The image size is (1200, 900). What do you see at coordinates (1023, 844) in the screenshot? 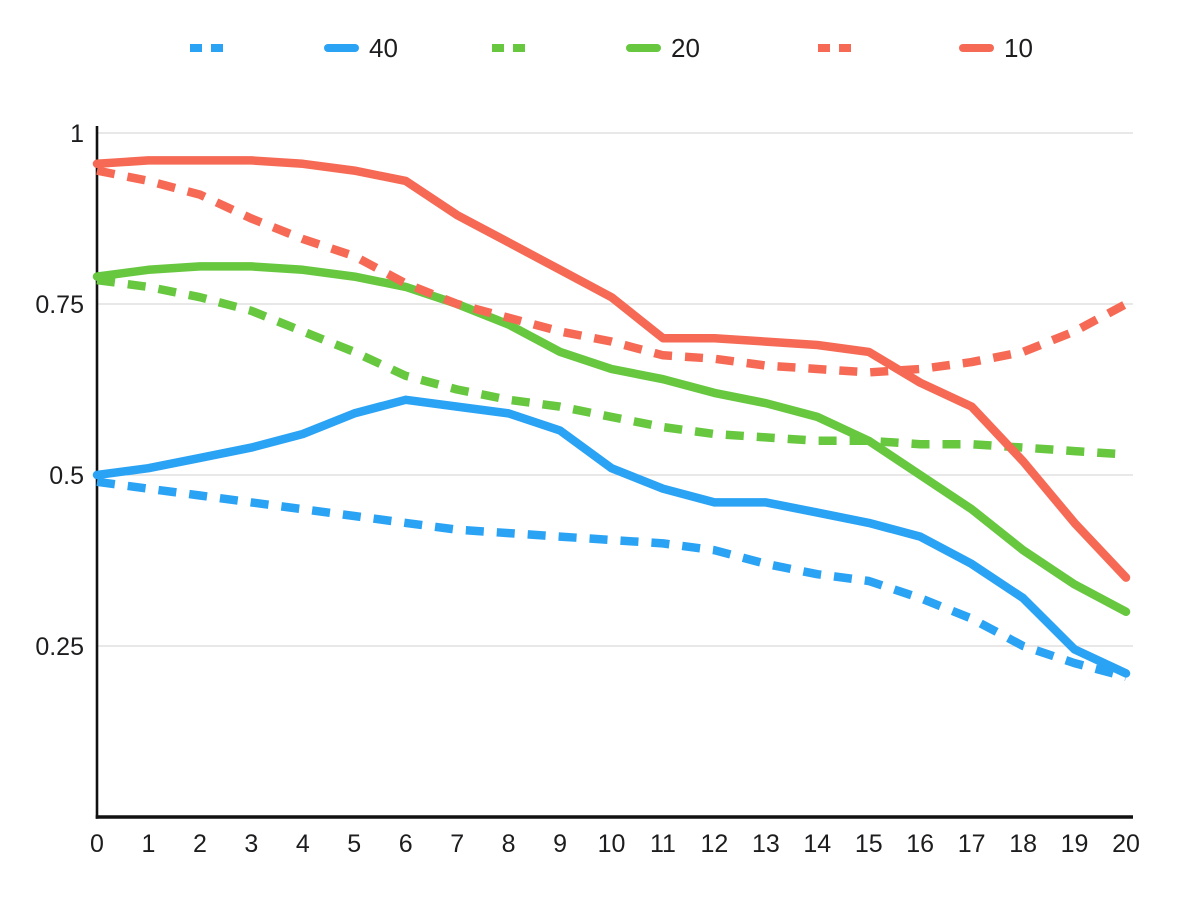
I see `x-tick-label-18: 18` at bounding box center [1023, 844].